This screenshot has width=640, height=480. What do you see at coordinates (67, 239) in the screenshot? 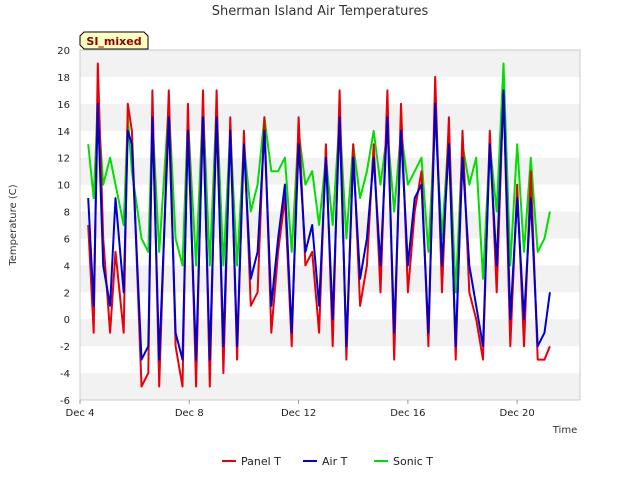
I see `y-tick-label: 6` at bounding box center [67, 239].